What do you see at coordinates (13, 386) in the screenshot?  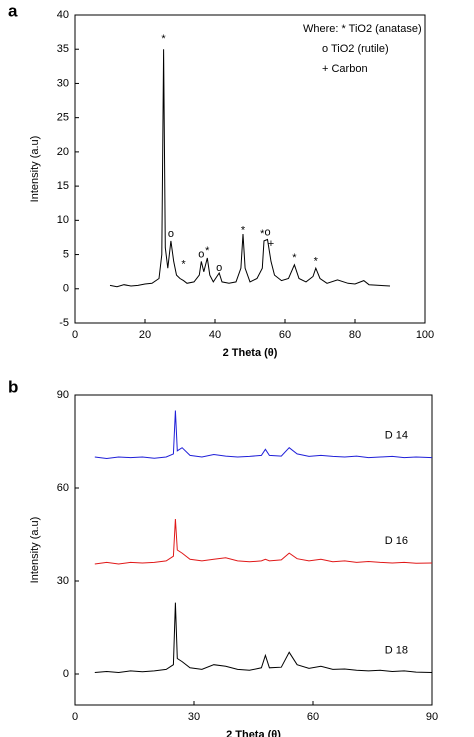 I see `panel-label: b` at bounding box center [13, 386].